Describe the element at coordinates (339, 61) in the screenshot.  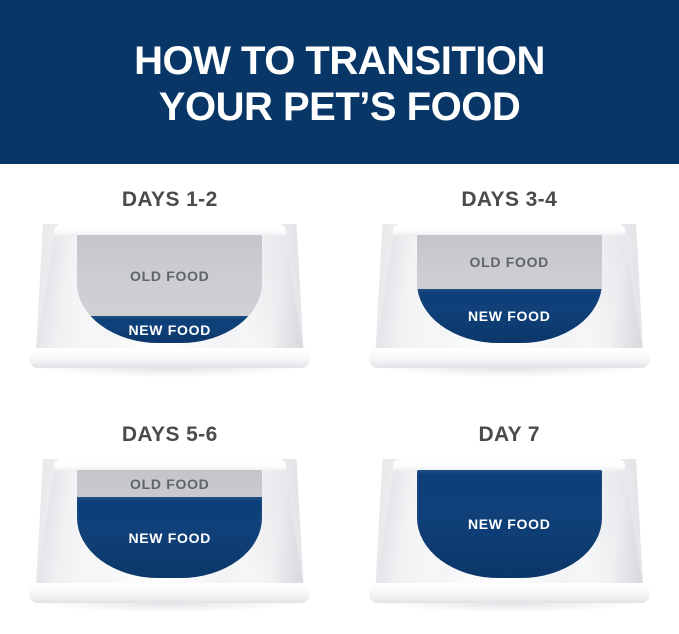
I see `header-title-line-1: HOW TO TRANSITION` at that location.